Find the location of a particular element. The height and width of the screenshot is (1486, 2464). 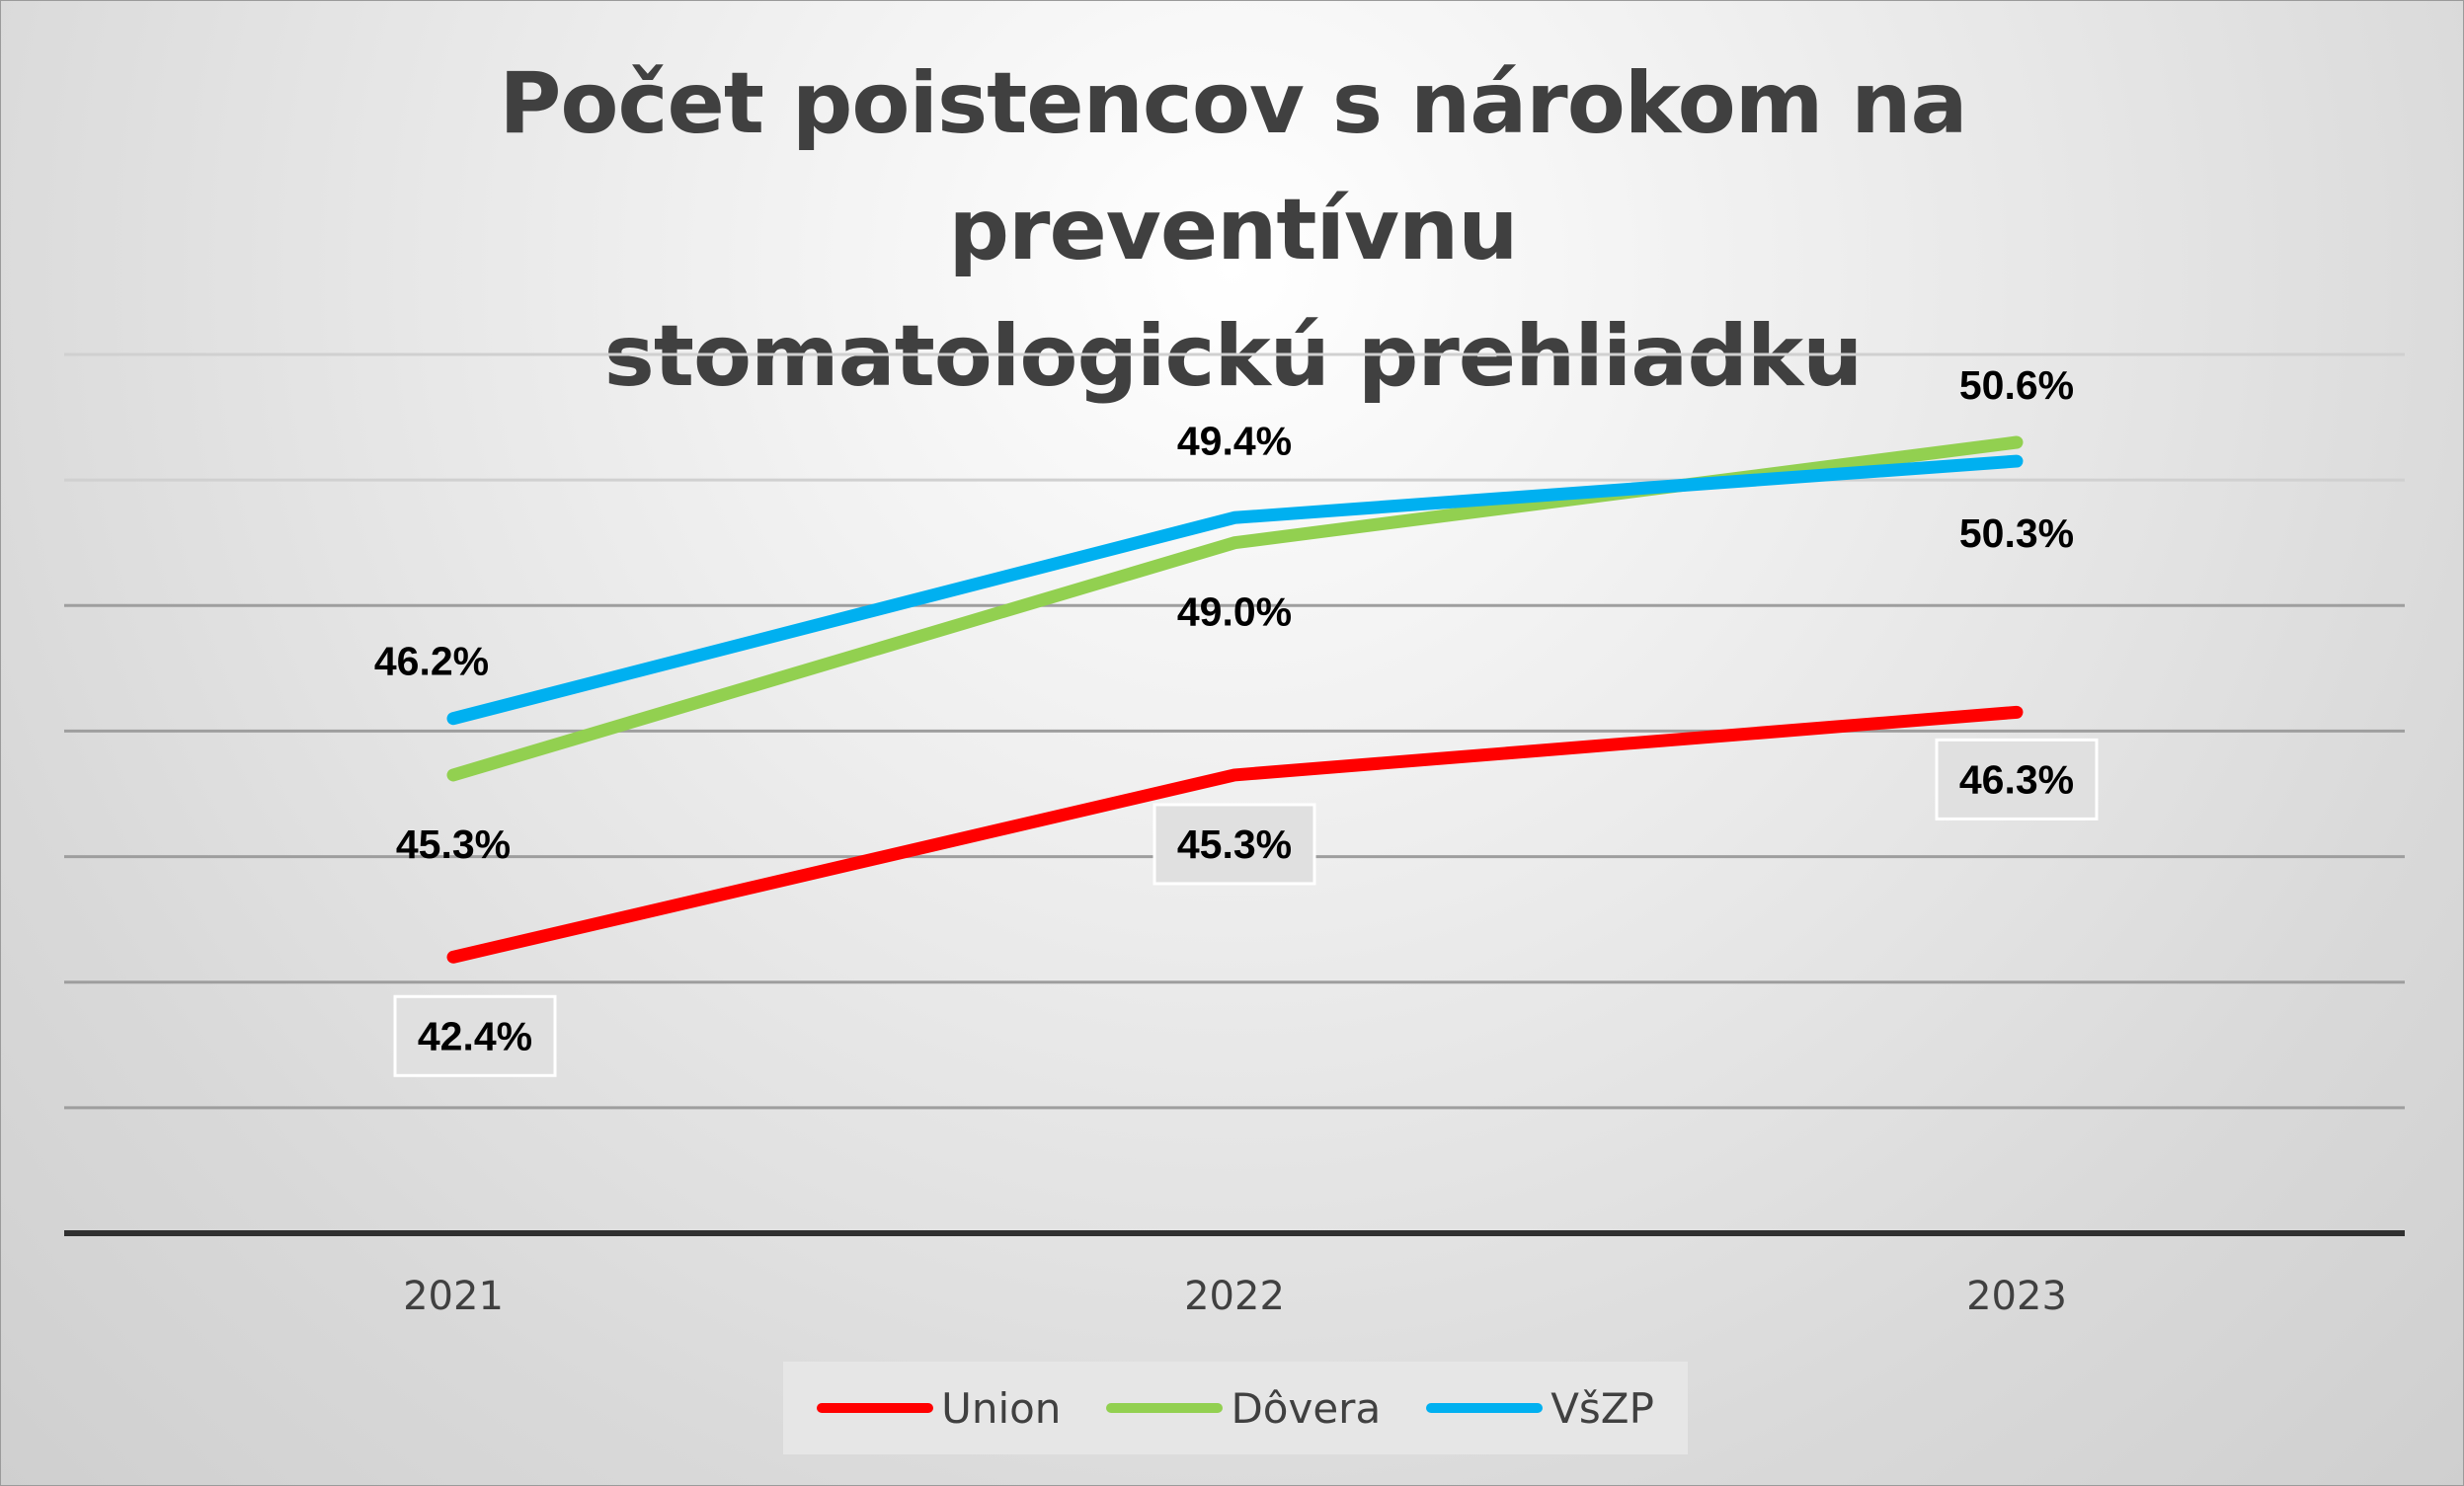

data-label-dovera: 50.6% is located at coordinates (2016, 385).